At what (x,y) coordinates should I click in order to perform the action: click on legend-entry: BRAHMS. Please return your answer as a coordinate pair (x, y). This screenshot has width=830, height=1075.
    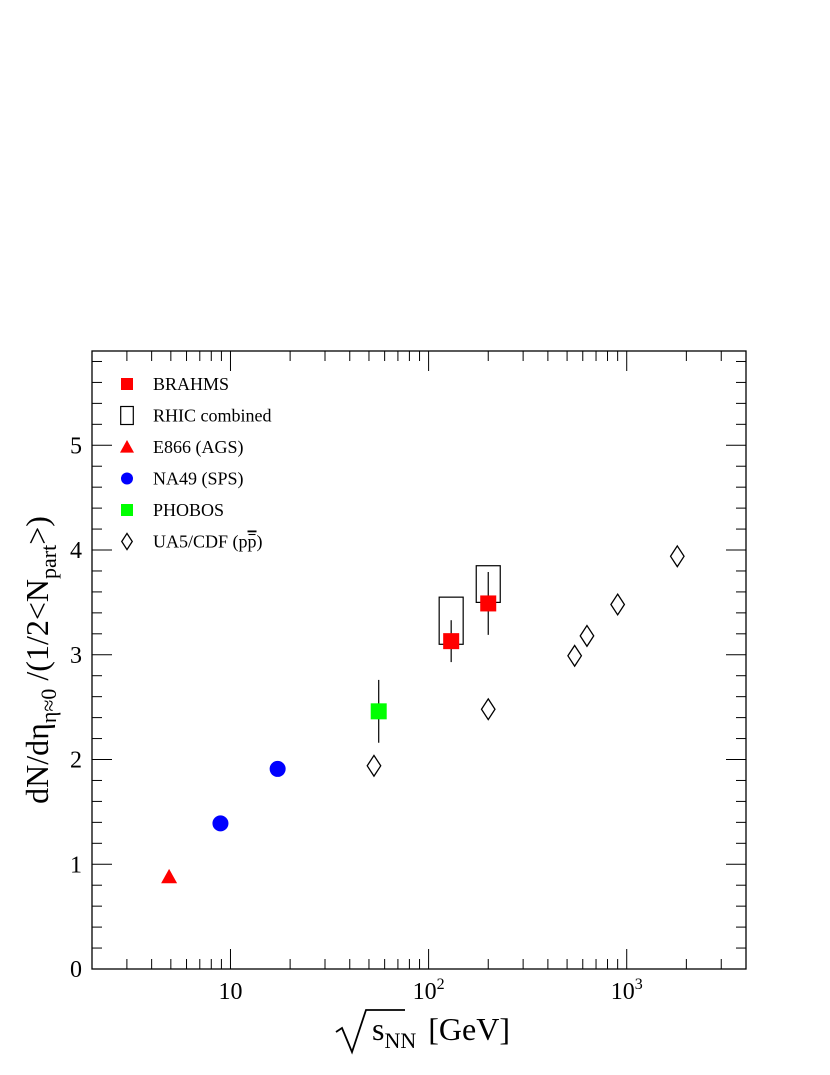
    Looking at the image, I should click on (175, 384).